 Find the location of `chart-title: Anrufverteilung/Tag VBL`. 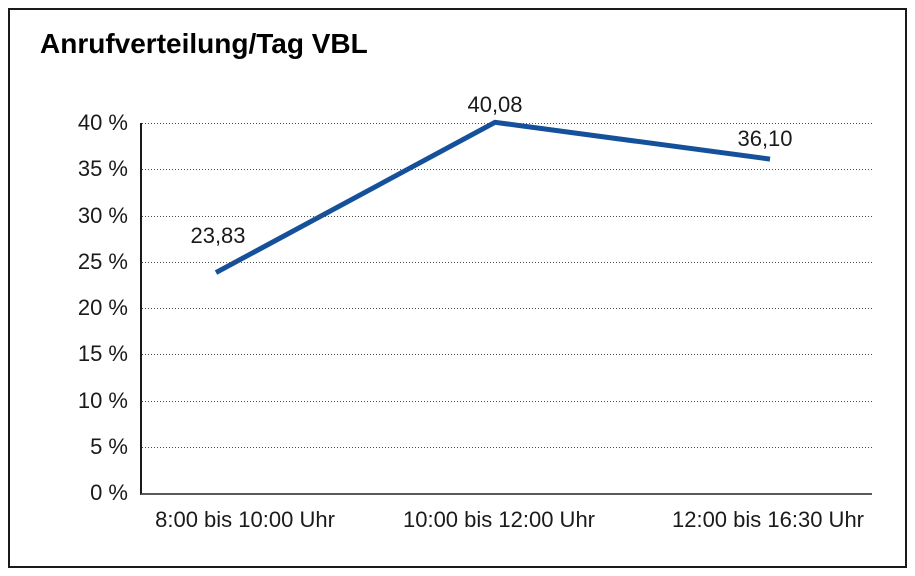

chart-title: Anrufverteilung/Tag VBL is located at coordinates (204, 43).